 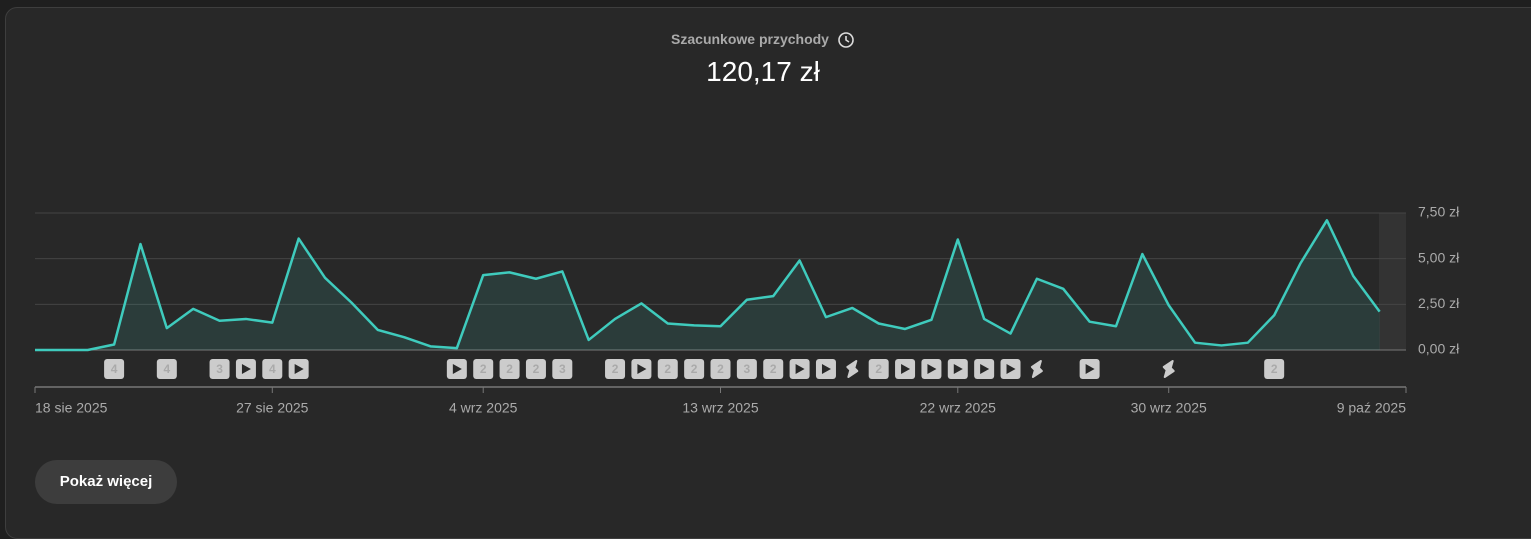 I want to click on x-tick-label: 18 sie 2025, so click(x=71, y=408).